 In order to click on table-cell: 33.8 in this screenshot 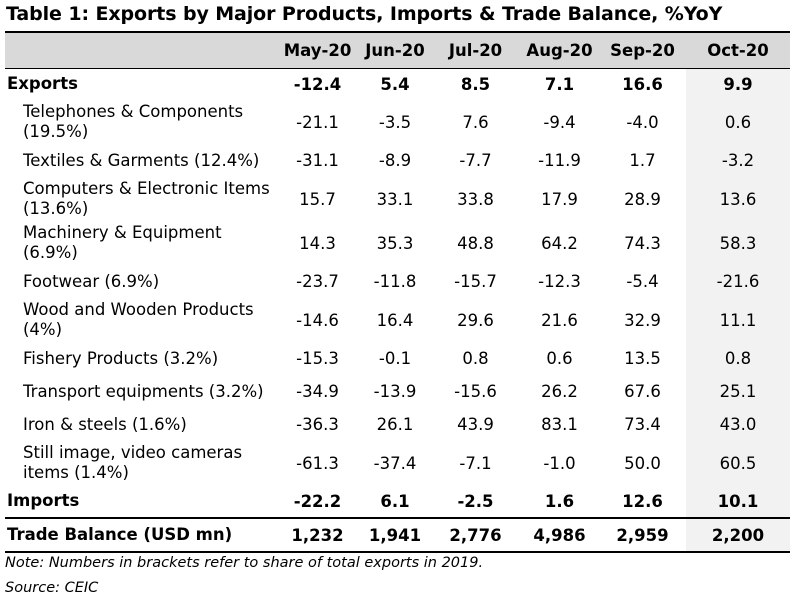, I will do `click(475, 199)`.